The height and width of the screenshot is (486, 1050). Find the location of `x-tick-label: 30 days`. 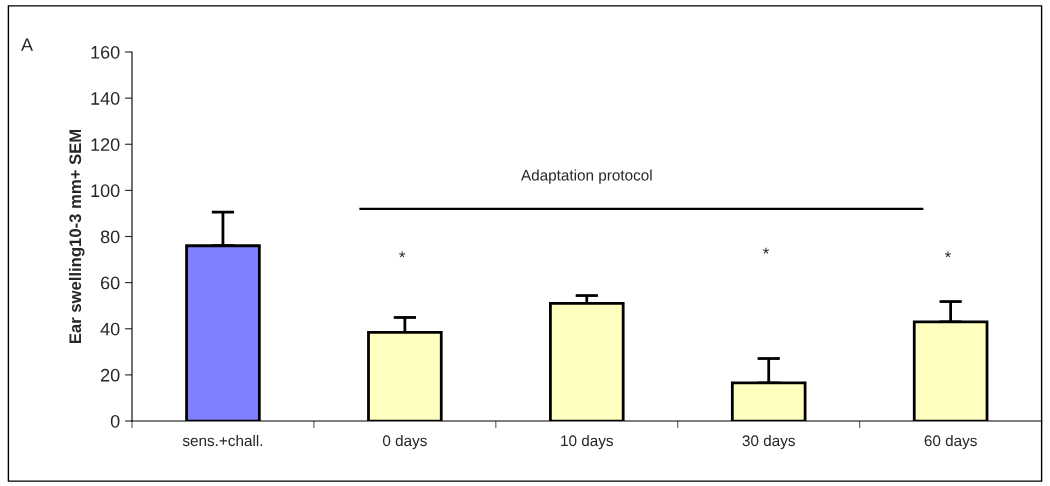

x-tick-label: 30 days is located at coordinates (768, 442).